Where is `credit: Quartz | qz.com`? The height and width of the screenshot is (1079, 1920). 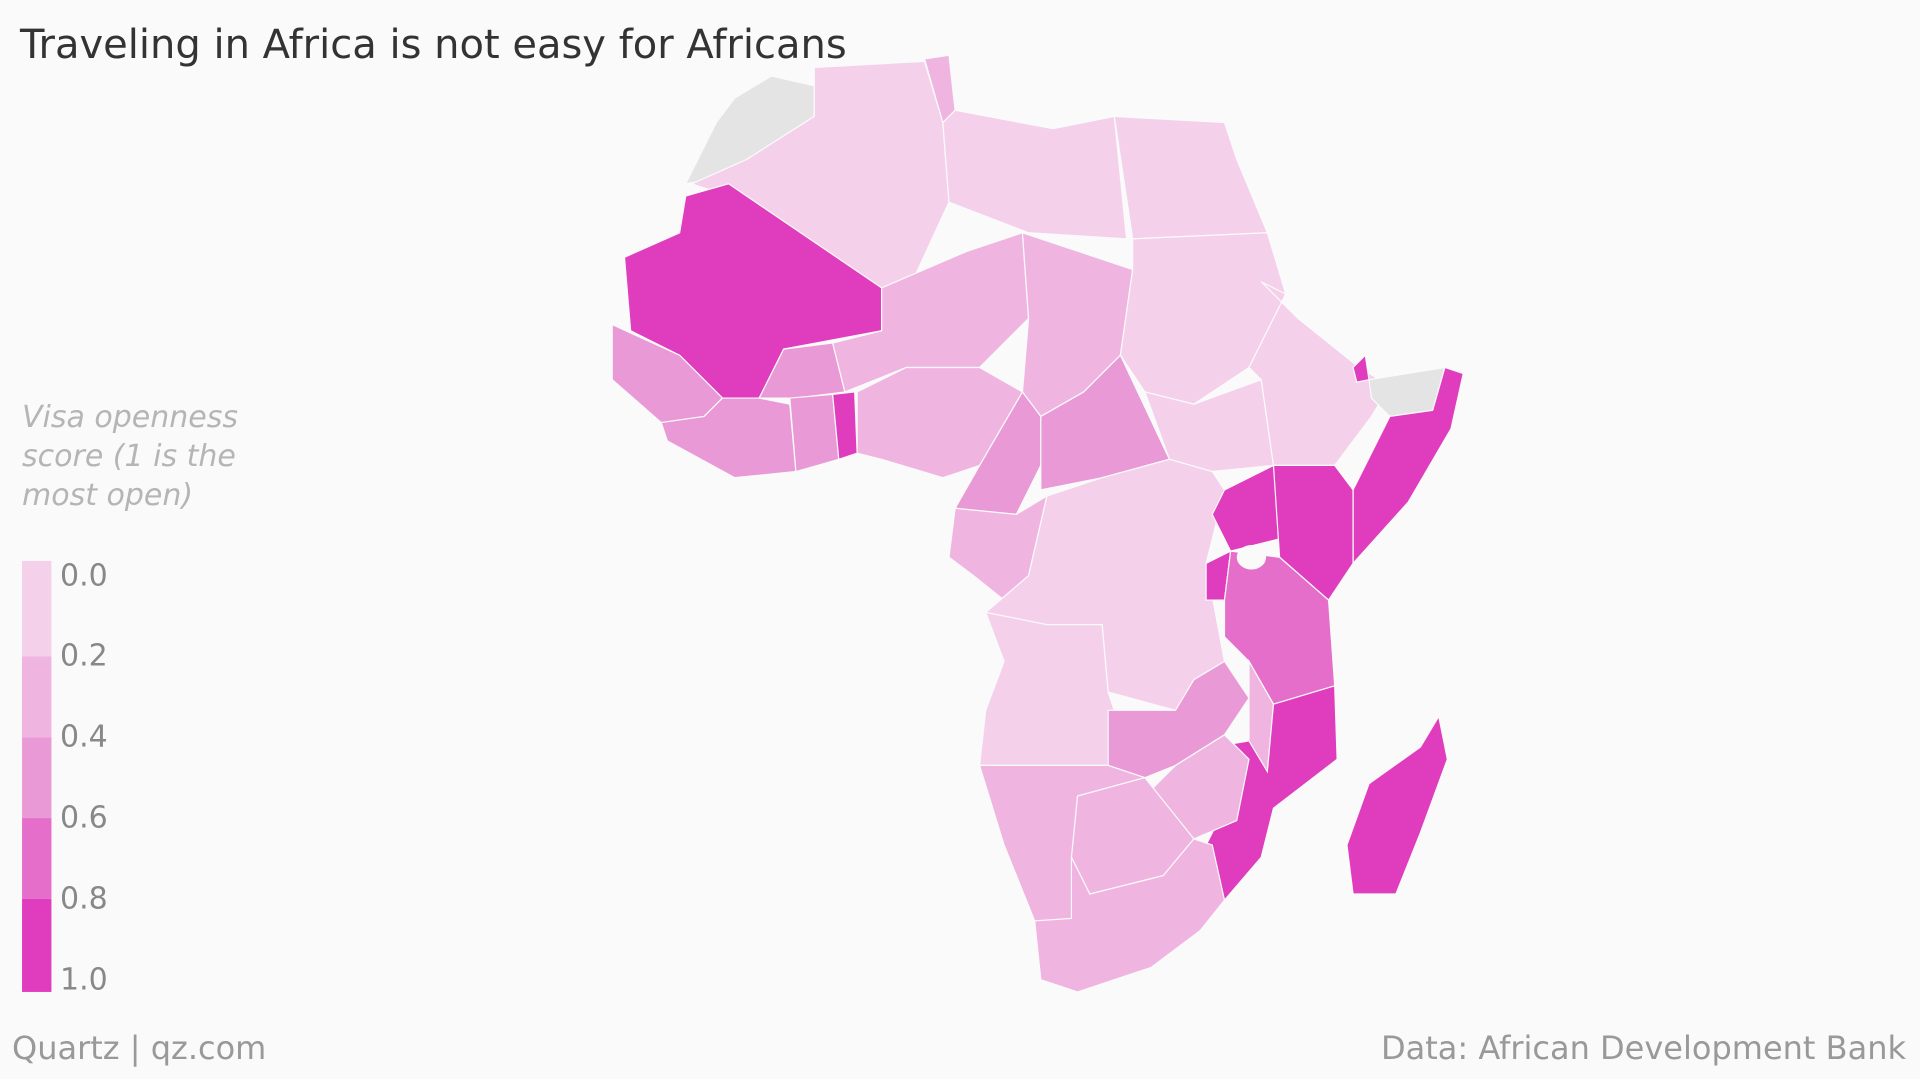
credit: Quartz | qz.com is located at coordinates (139, 1048).